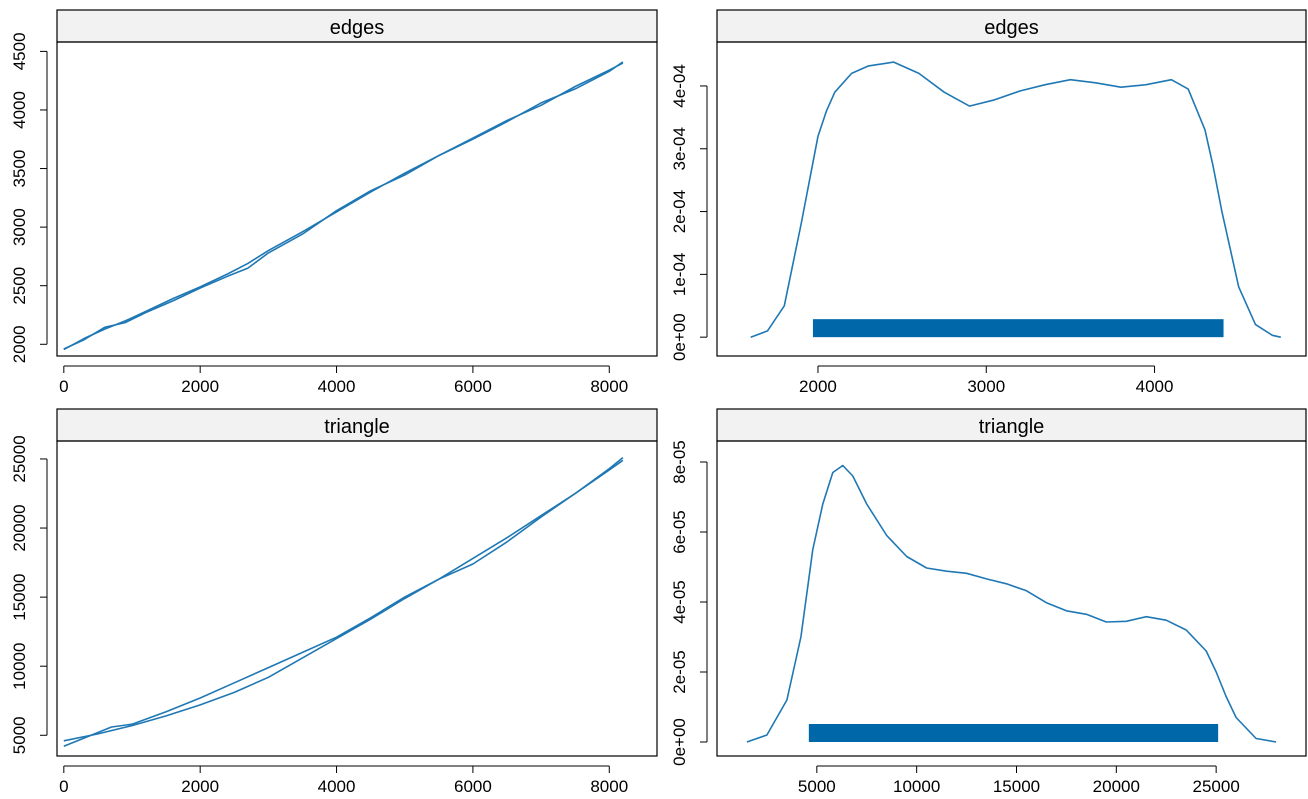 Image resolution: width=1308 pixels, height=799 pixels. What do you see at coordinates (19, 169) in the screenshot?
I see `y-tick-label: 3500` at bounding box center [19, 169].